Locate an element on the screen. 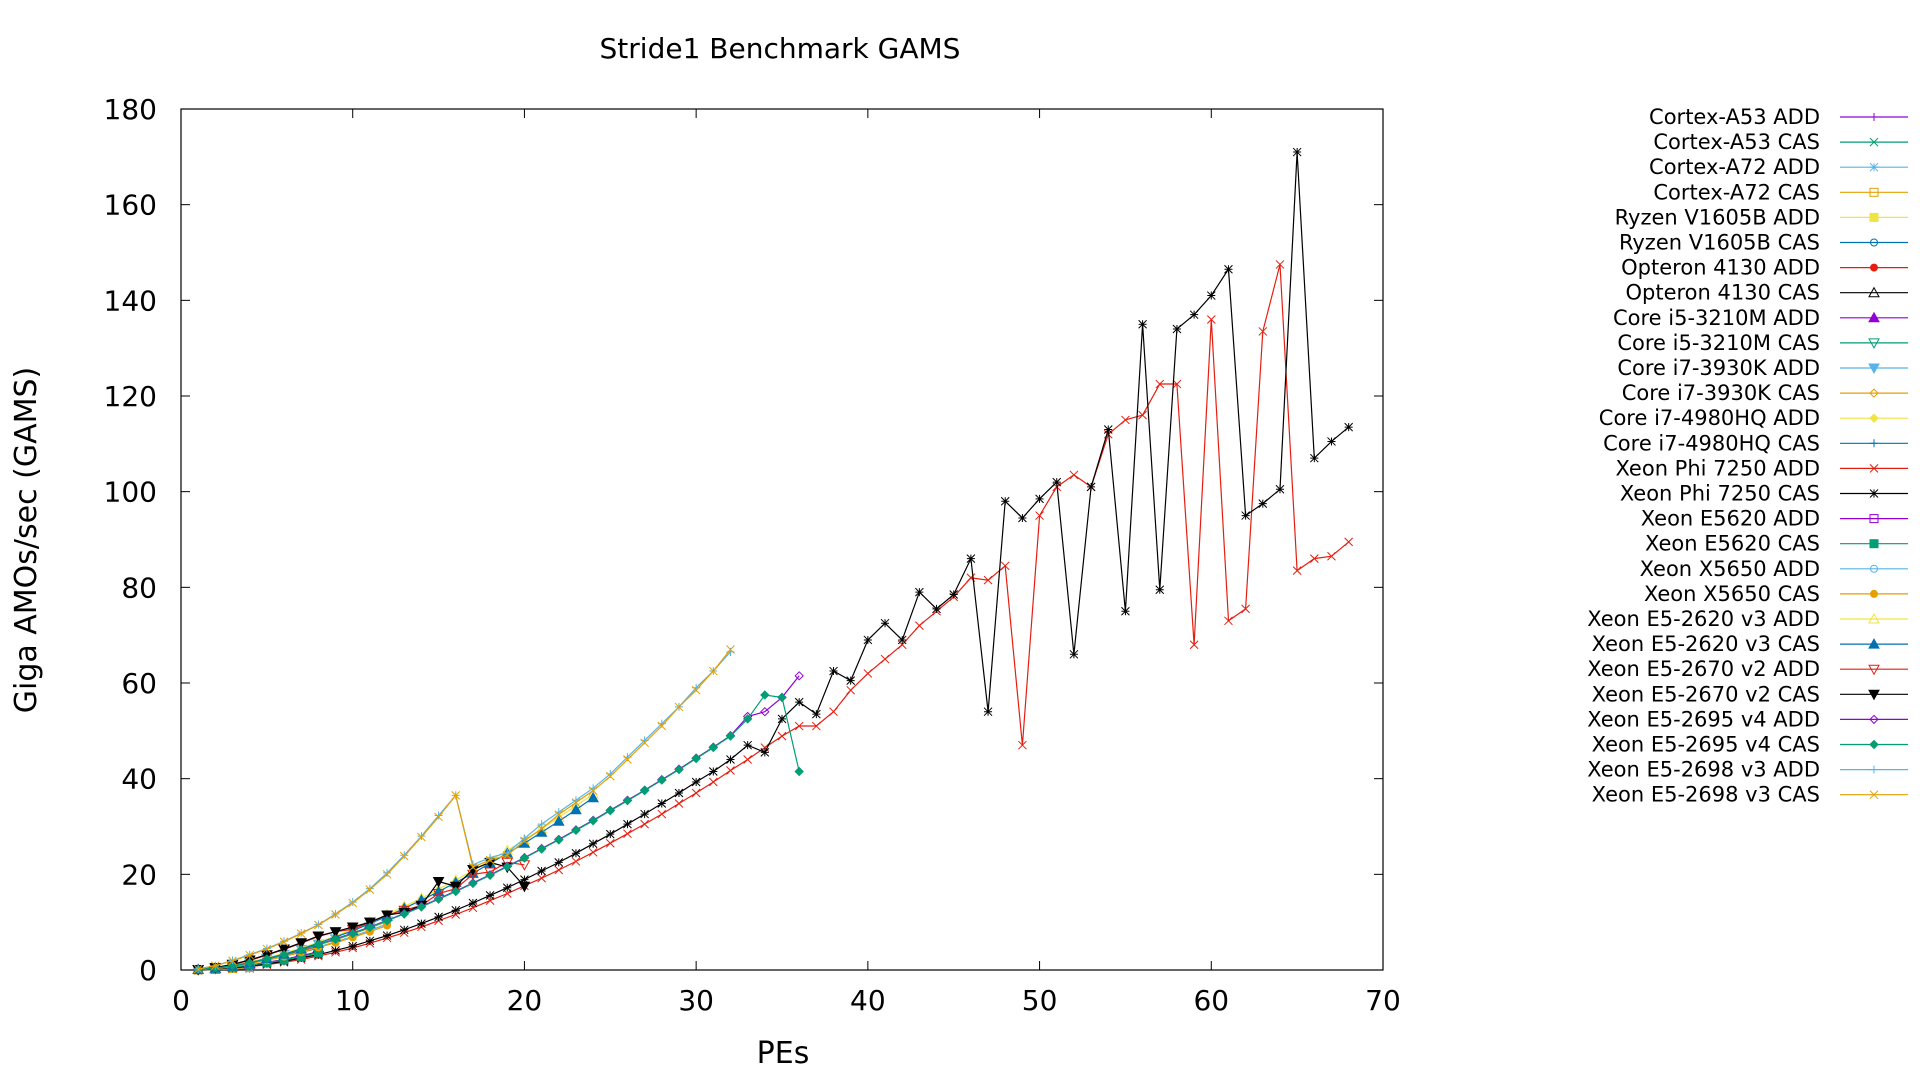  y-tick-label: 20 is located at coordinates (139, 874).